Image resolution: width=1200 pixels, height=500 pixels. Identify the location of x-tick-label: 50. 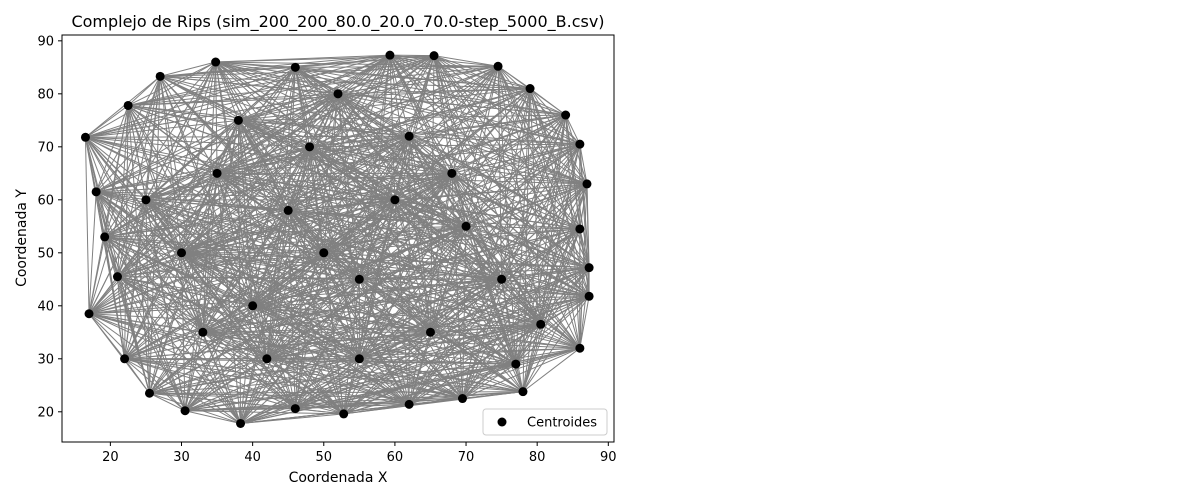
(323, 457).